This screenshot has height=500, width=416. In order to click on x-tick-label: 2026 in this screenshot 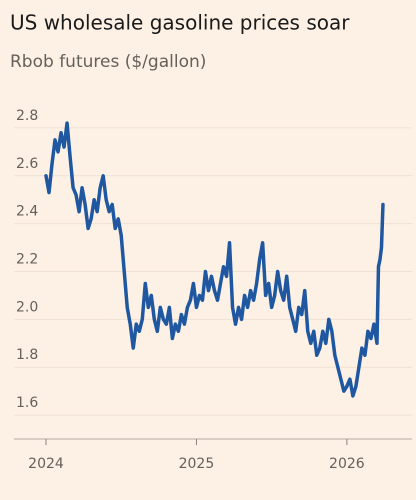, I will do `click(347, 464)`.